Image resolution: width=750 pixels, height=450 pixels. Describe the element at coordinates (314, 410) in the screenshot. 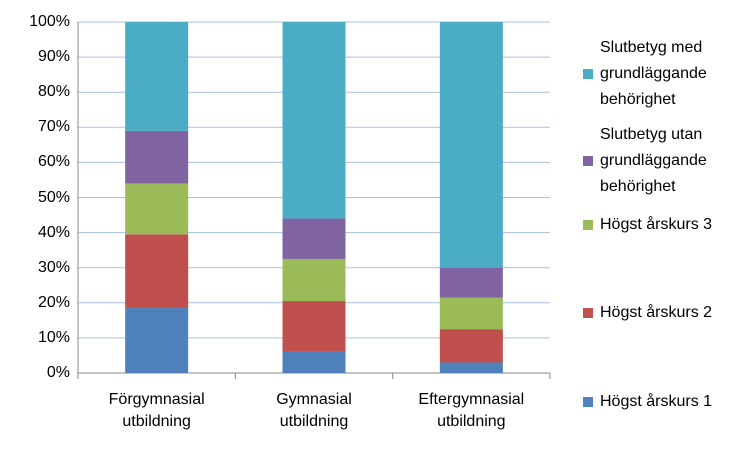

I see `x-tick-label: Gymnasial utbildning` at that location.